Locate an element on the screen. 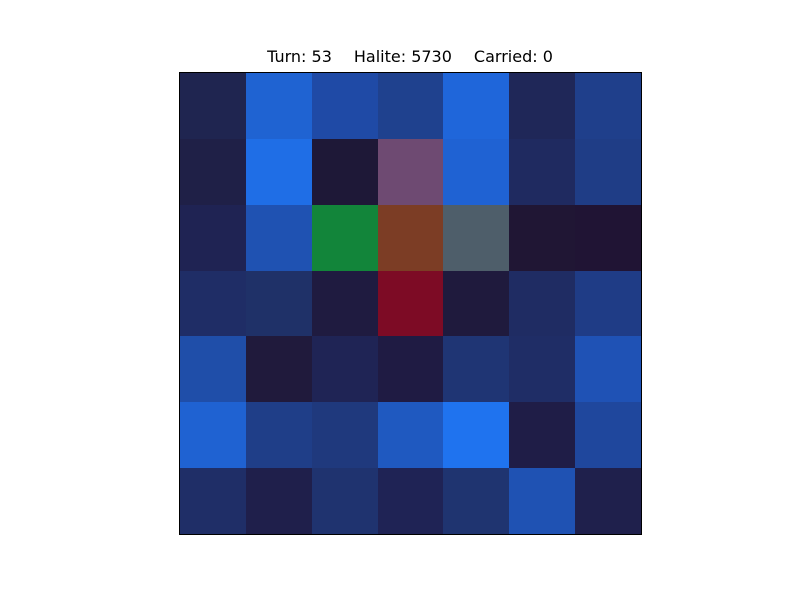 This screenshot has width=800, height=600. carried-counter: Carried: 0 is located at coordinates (513, 56).